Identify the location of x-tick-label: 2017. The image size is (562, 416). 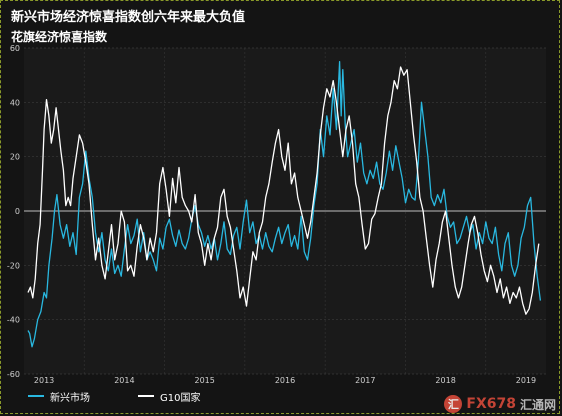
(365, 380).